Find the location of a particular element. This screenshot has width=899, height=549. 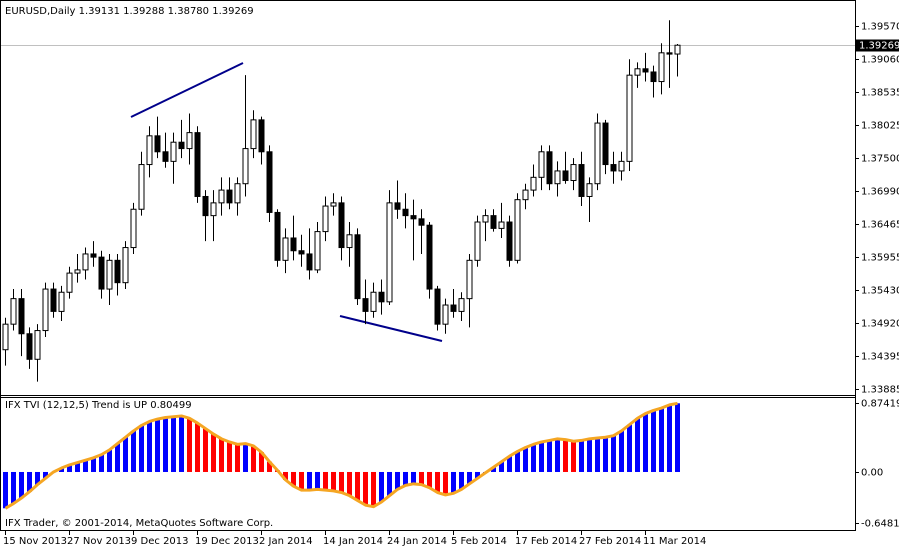

y-tick-label: 1.36465 is located at coordinates (880, 225).